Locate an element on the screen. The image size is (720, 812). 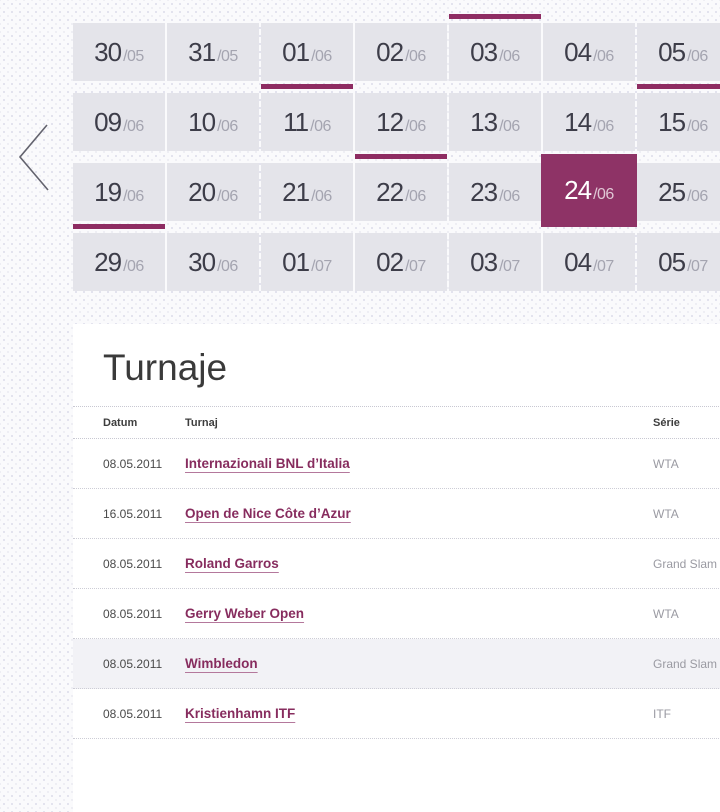
date-label: 23/06 is located at coordinates (495, 192).